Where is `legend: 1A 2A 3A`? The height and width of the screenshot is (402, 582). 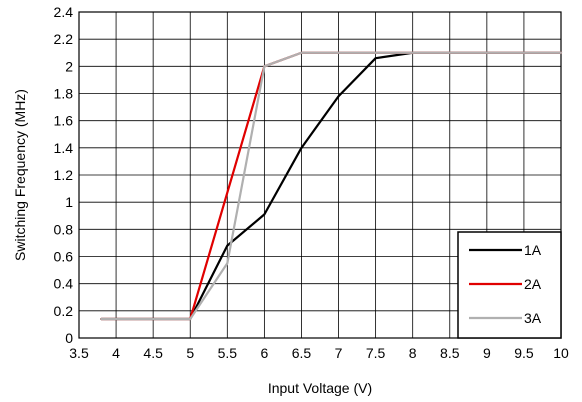 legend: 1A 2A 3A is located at coordinates (509, 285).